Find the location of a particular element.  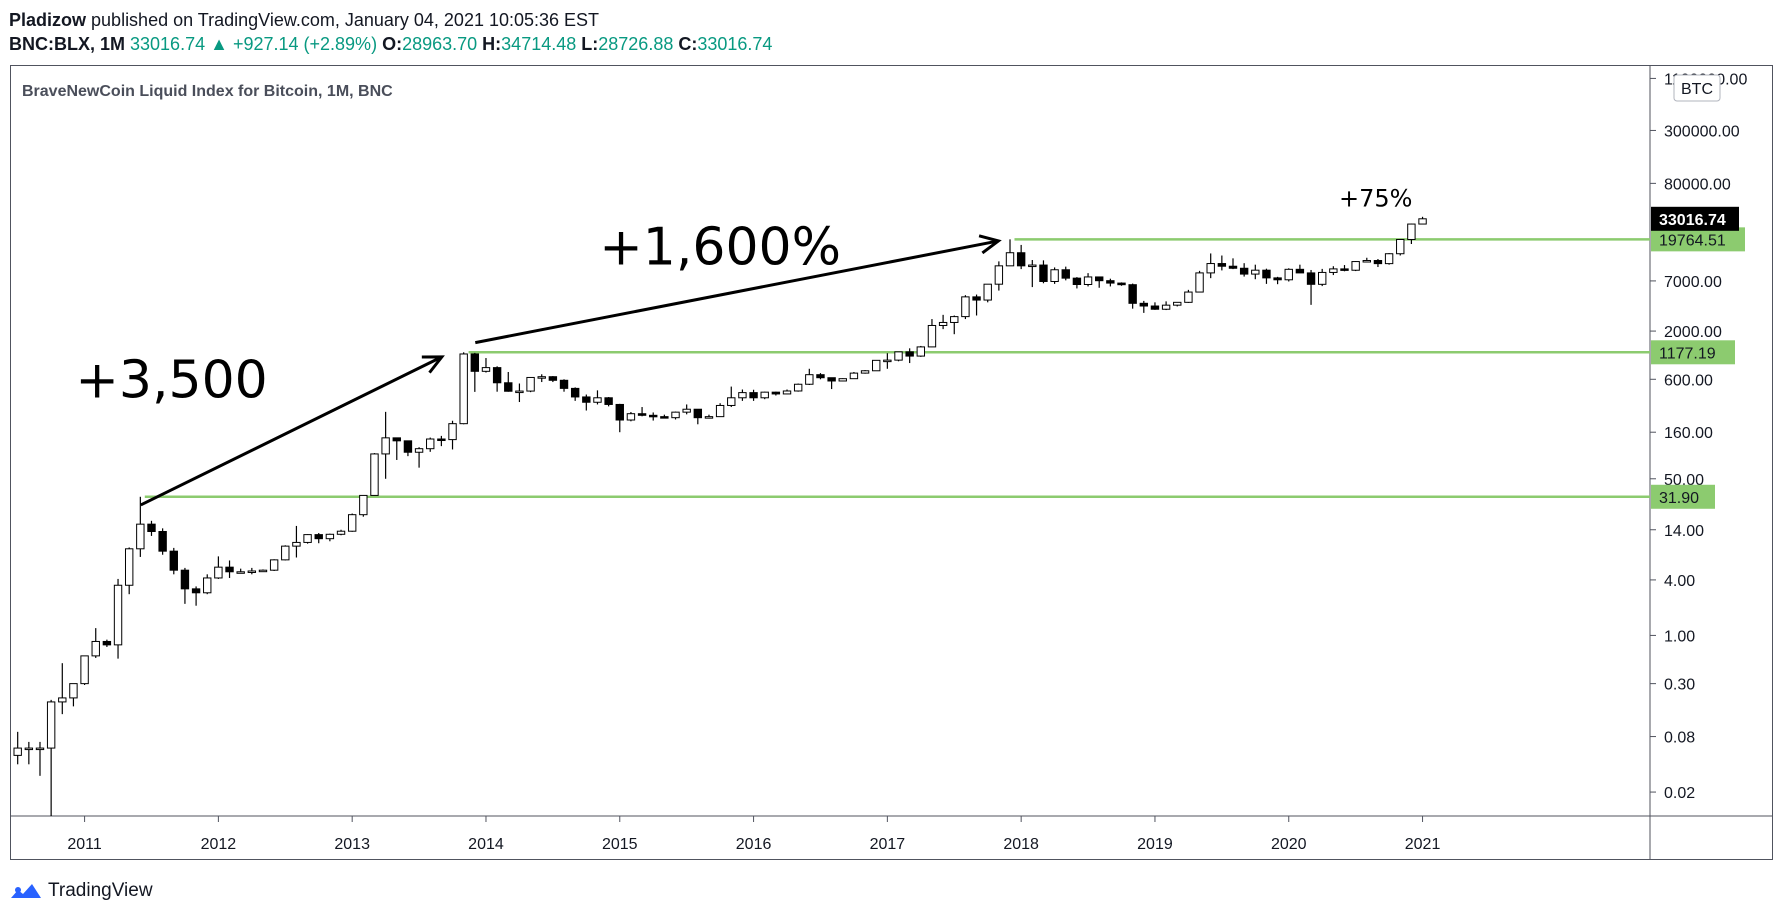

gain-annotation: +75% is located at coordinates (1375, 198).